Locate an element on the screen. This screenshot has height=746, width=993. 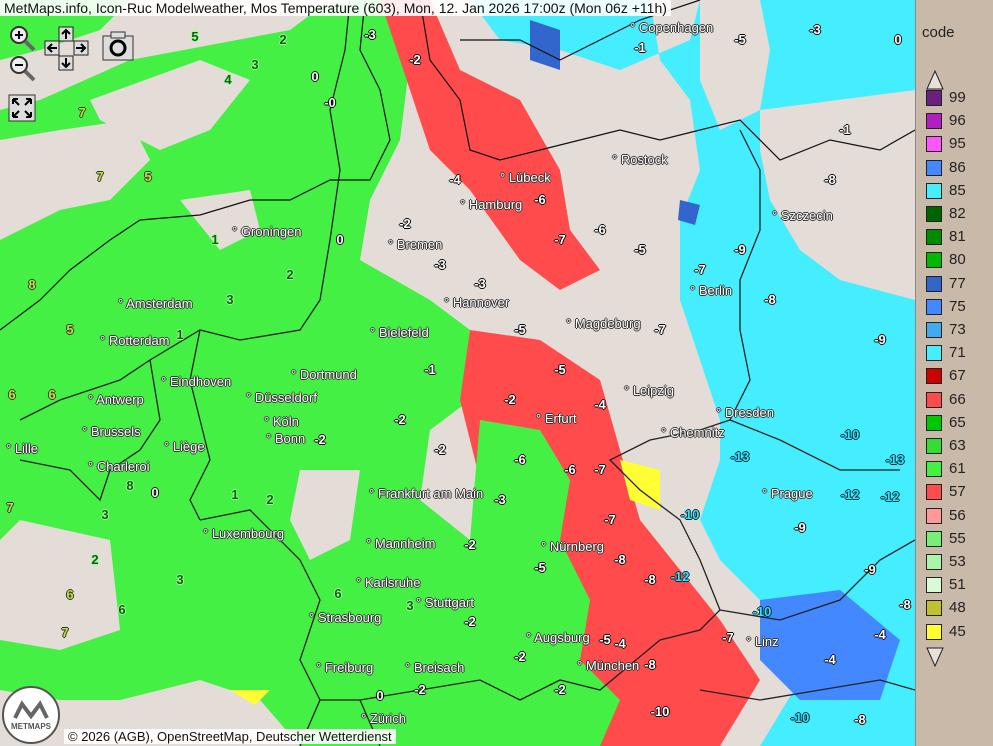
city-label: Dortmund is located at coordinates (324, 374).